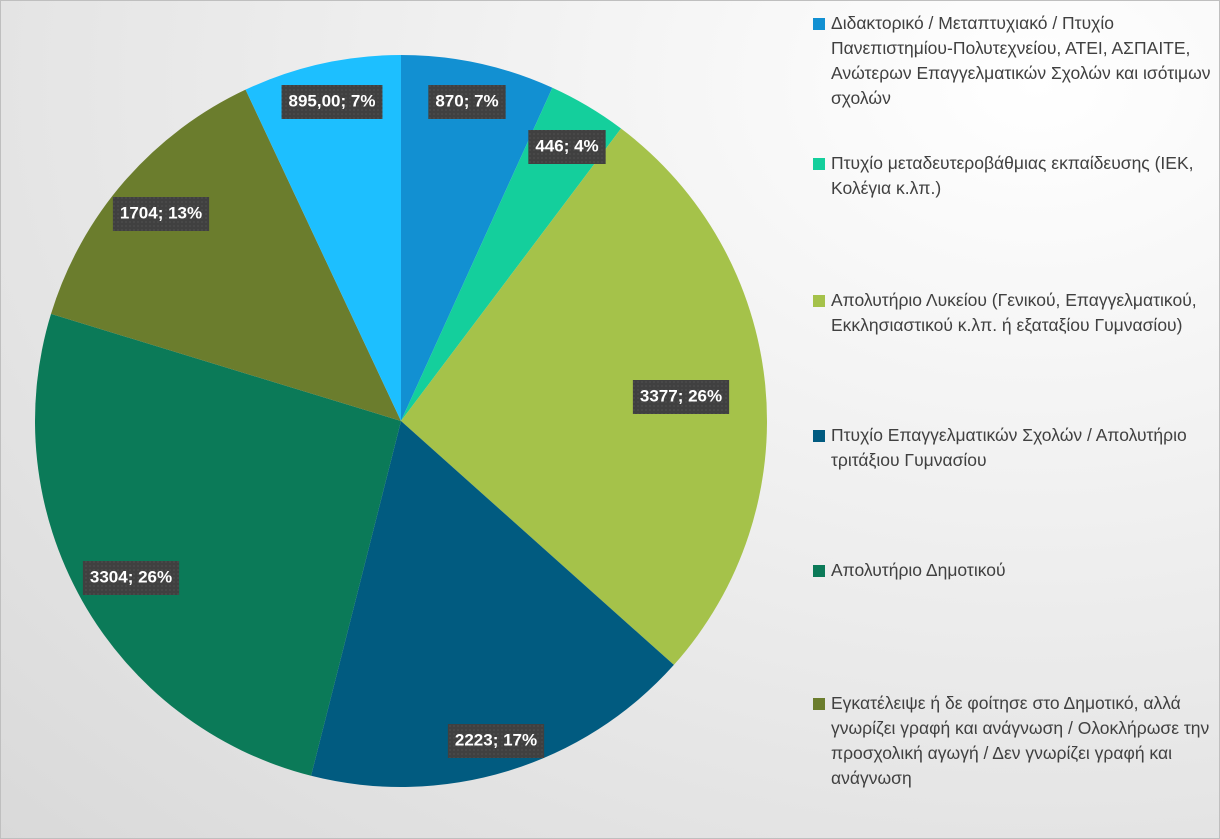 This screenshot has width=1220, height=839. I want to click on data-label: 3377; 26%, so click(681, 397).